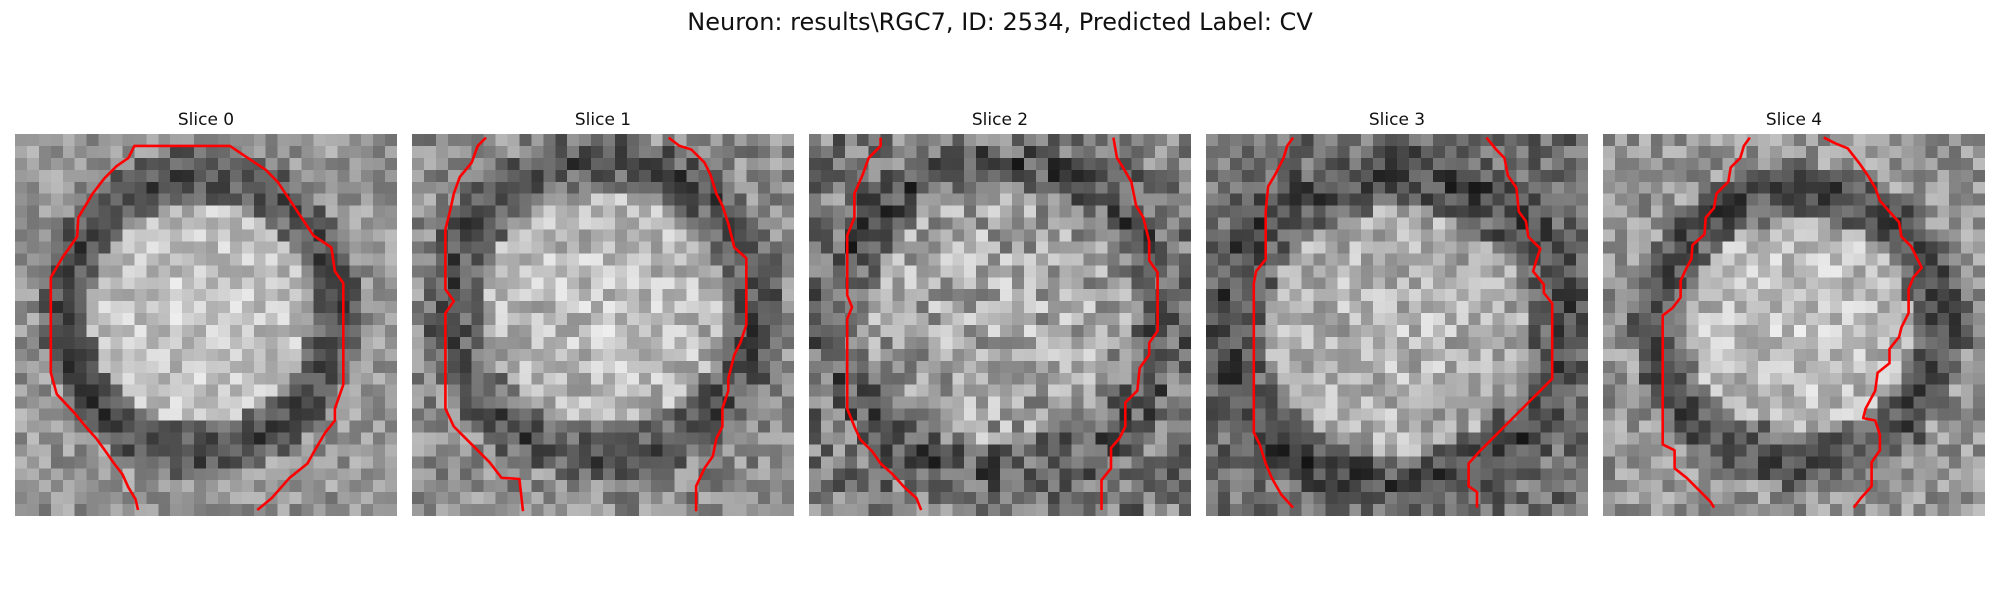 The image size is (2000, 600). Describe the element at coordinates (1397, 120) in the screenshot. I see `slice-title: Slice 3` at that location.